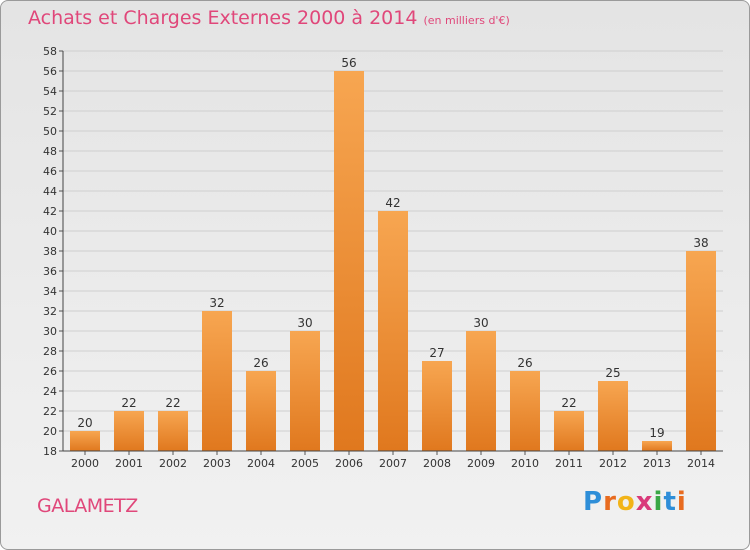 The height and width of the screenshot is (550, 750). What do you see at coordinates (466, 20) in the screenshot?
I see `chart-subtitle: (en milliers d'€)` at bounding box center [466, 20].